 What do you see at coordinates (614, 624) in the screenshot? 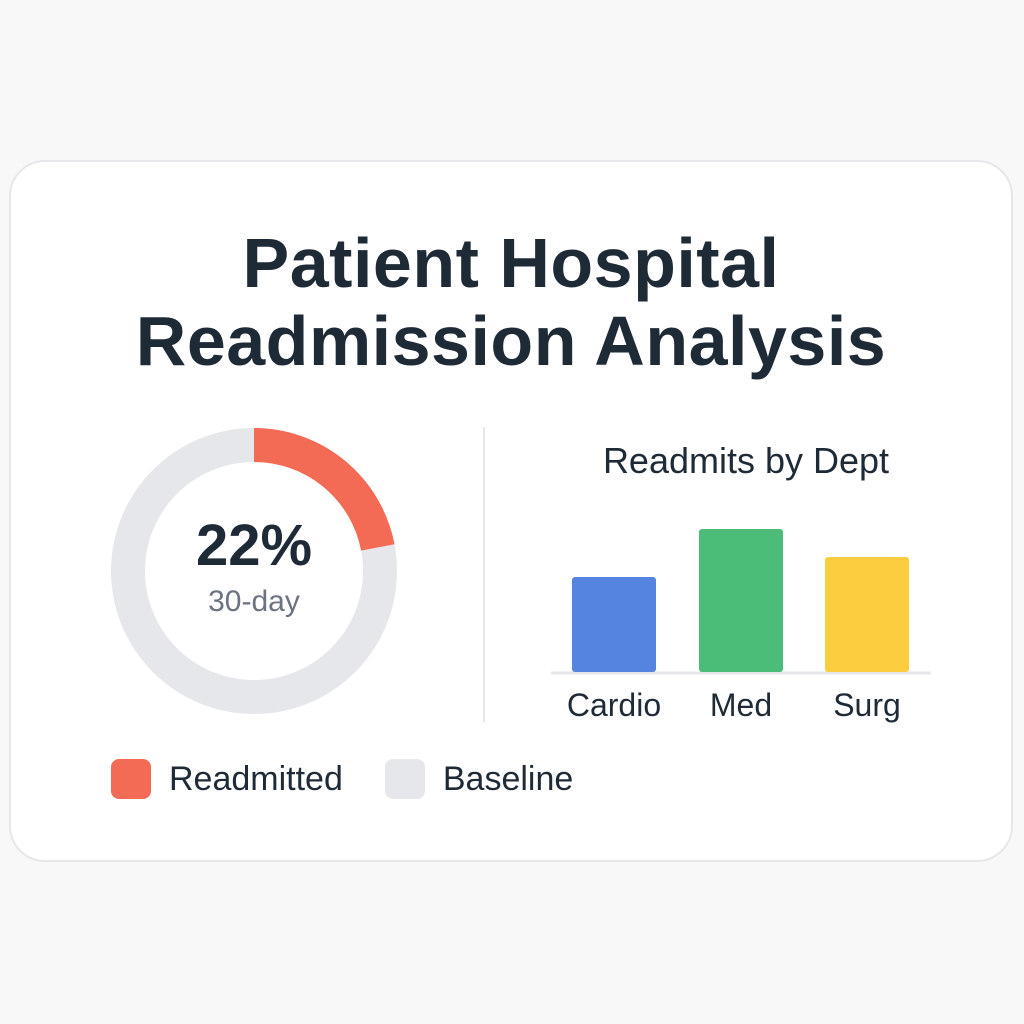
I see `bar-cardio` at bounding box center [614, 624].